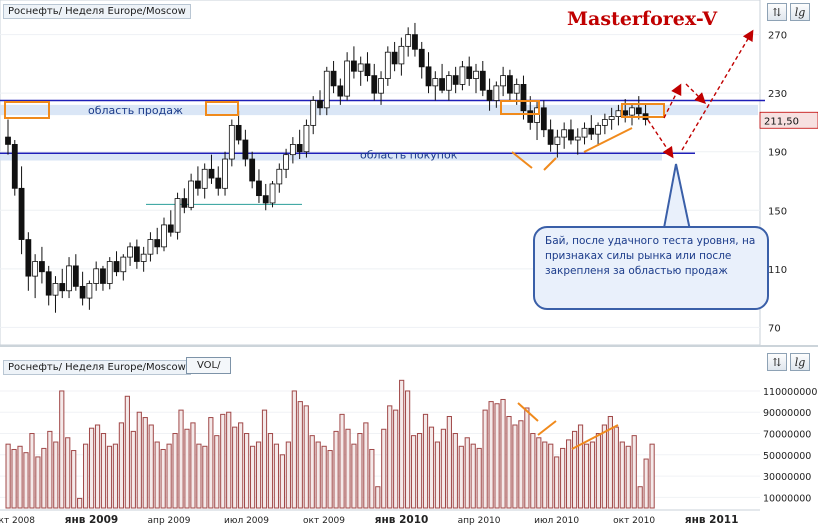  Describe the element at coordinates (479, 521) in the screenshot. I see `x-tick-label: апр 2010` at that location.